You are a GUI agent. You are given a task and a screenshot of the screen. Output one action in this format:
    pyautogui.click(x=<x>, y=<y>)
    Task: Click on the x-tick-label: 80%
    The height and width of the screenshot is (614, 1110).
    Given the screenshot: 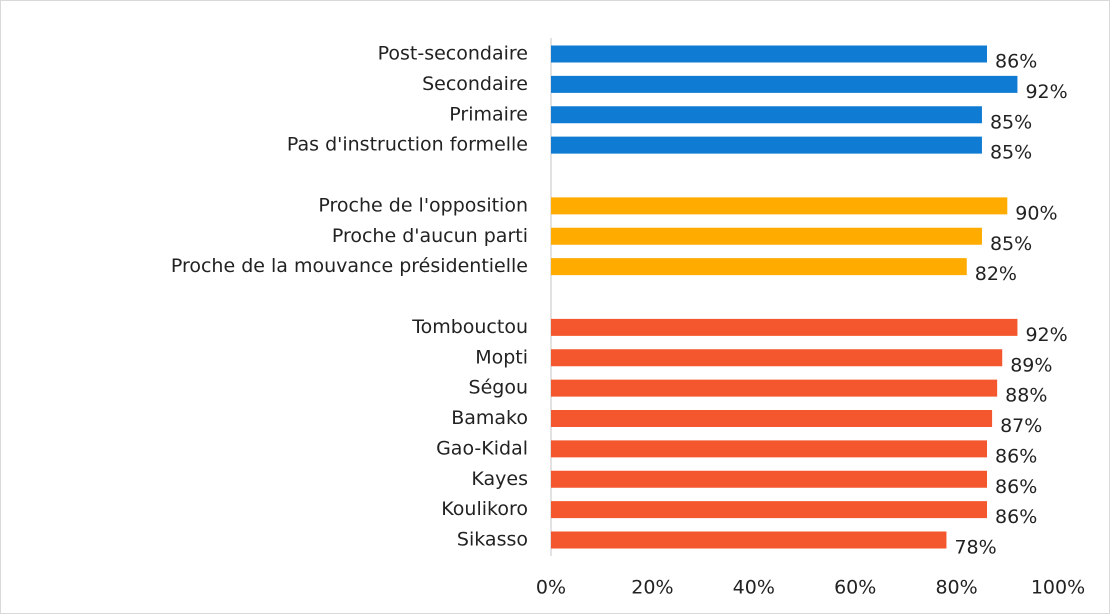 What is the action you would take?
    pyautogui.click(x=956, y=588)
    